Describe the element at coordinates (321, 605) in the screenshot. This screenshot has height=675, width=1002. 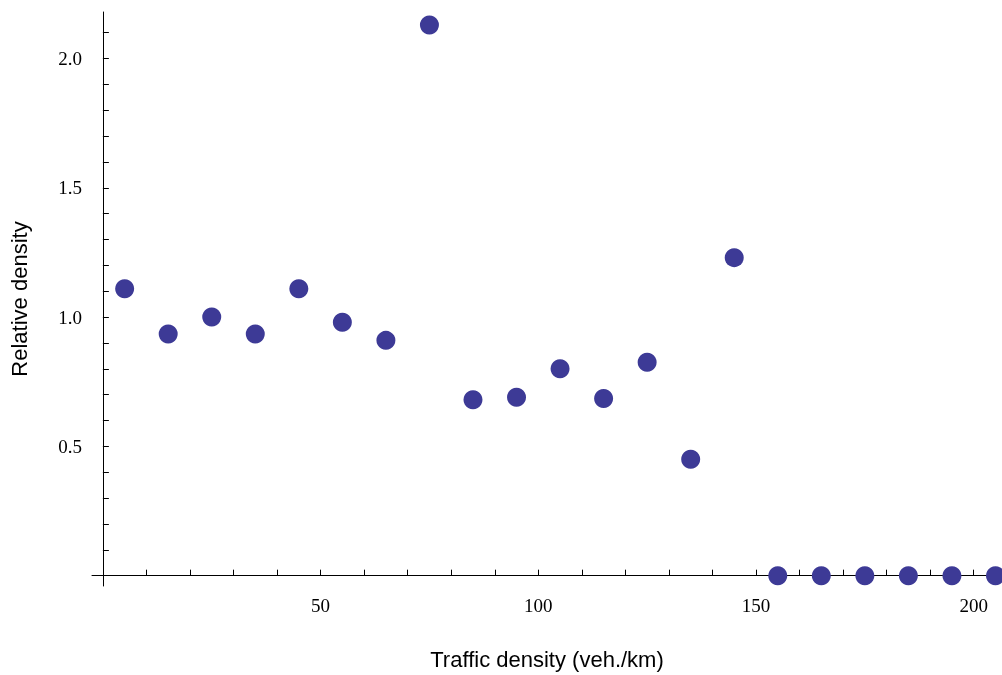
I see `x-tick-label: 50` at that location.